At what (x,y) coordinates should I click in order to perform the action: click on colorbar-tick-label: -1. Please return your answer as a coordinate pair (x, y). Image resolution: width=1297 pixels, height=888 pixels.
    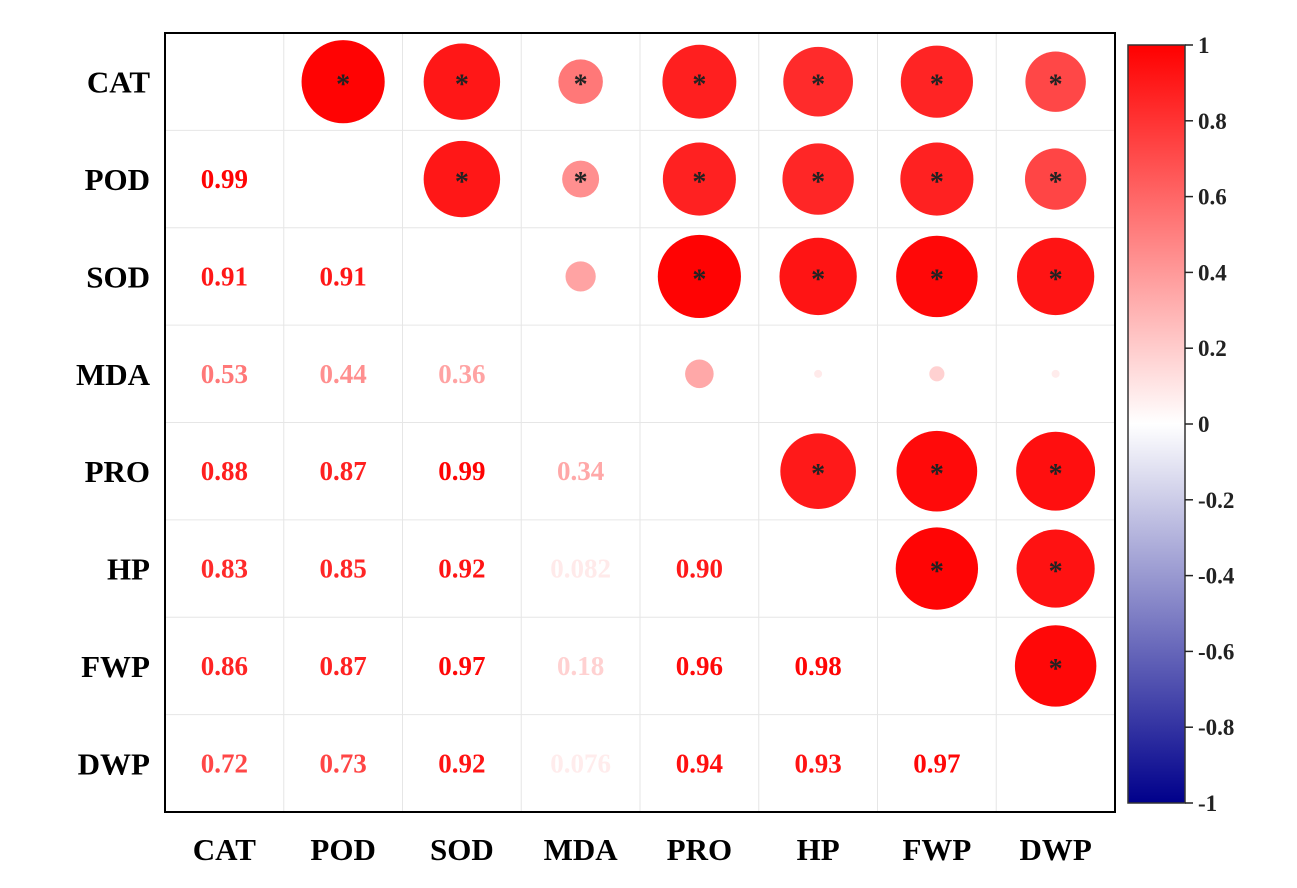
    Looking at the image, I should click on (1207, 803).